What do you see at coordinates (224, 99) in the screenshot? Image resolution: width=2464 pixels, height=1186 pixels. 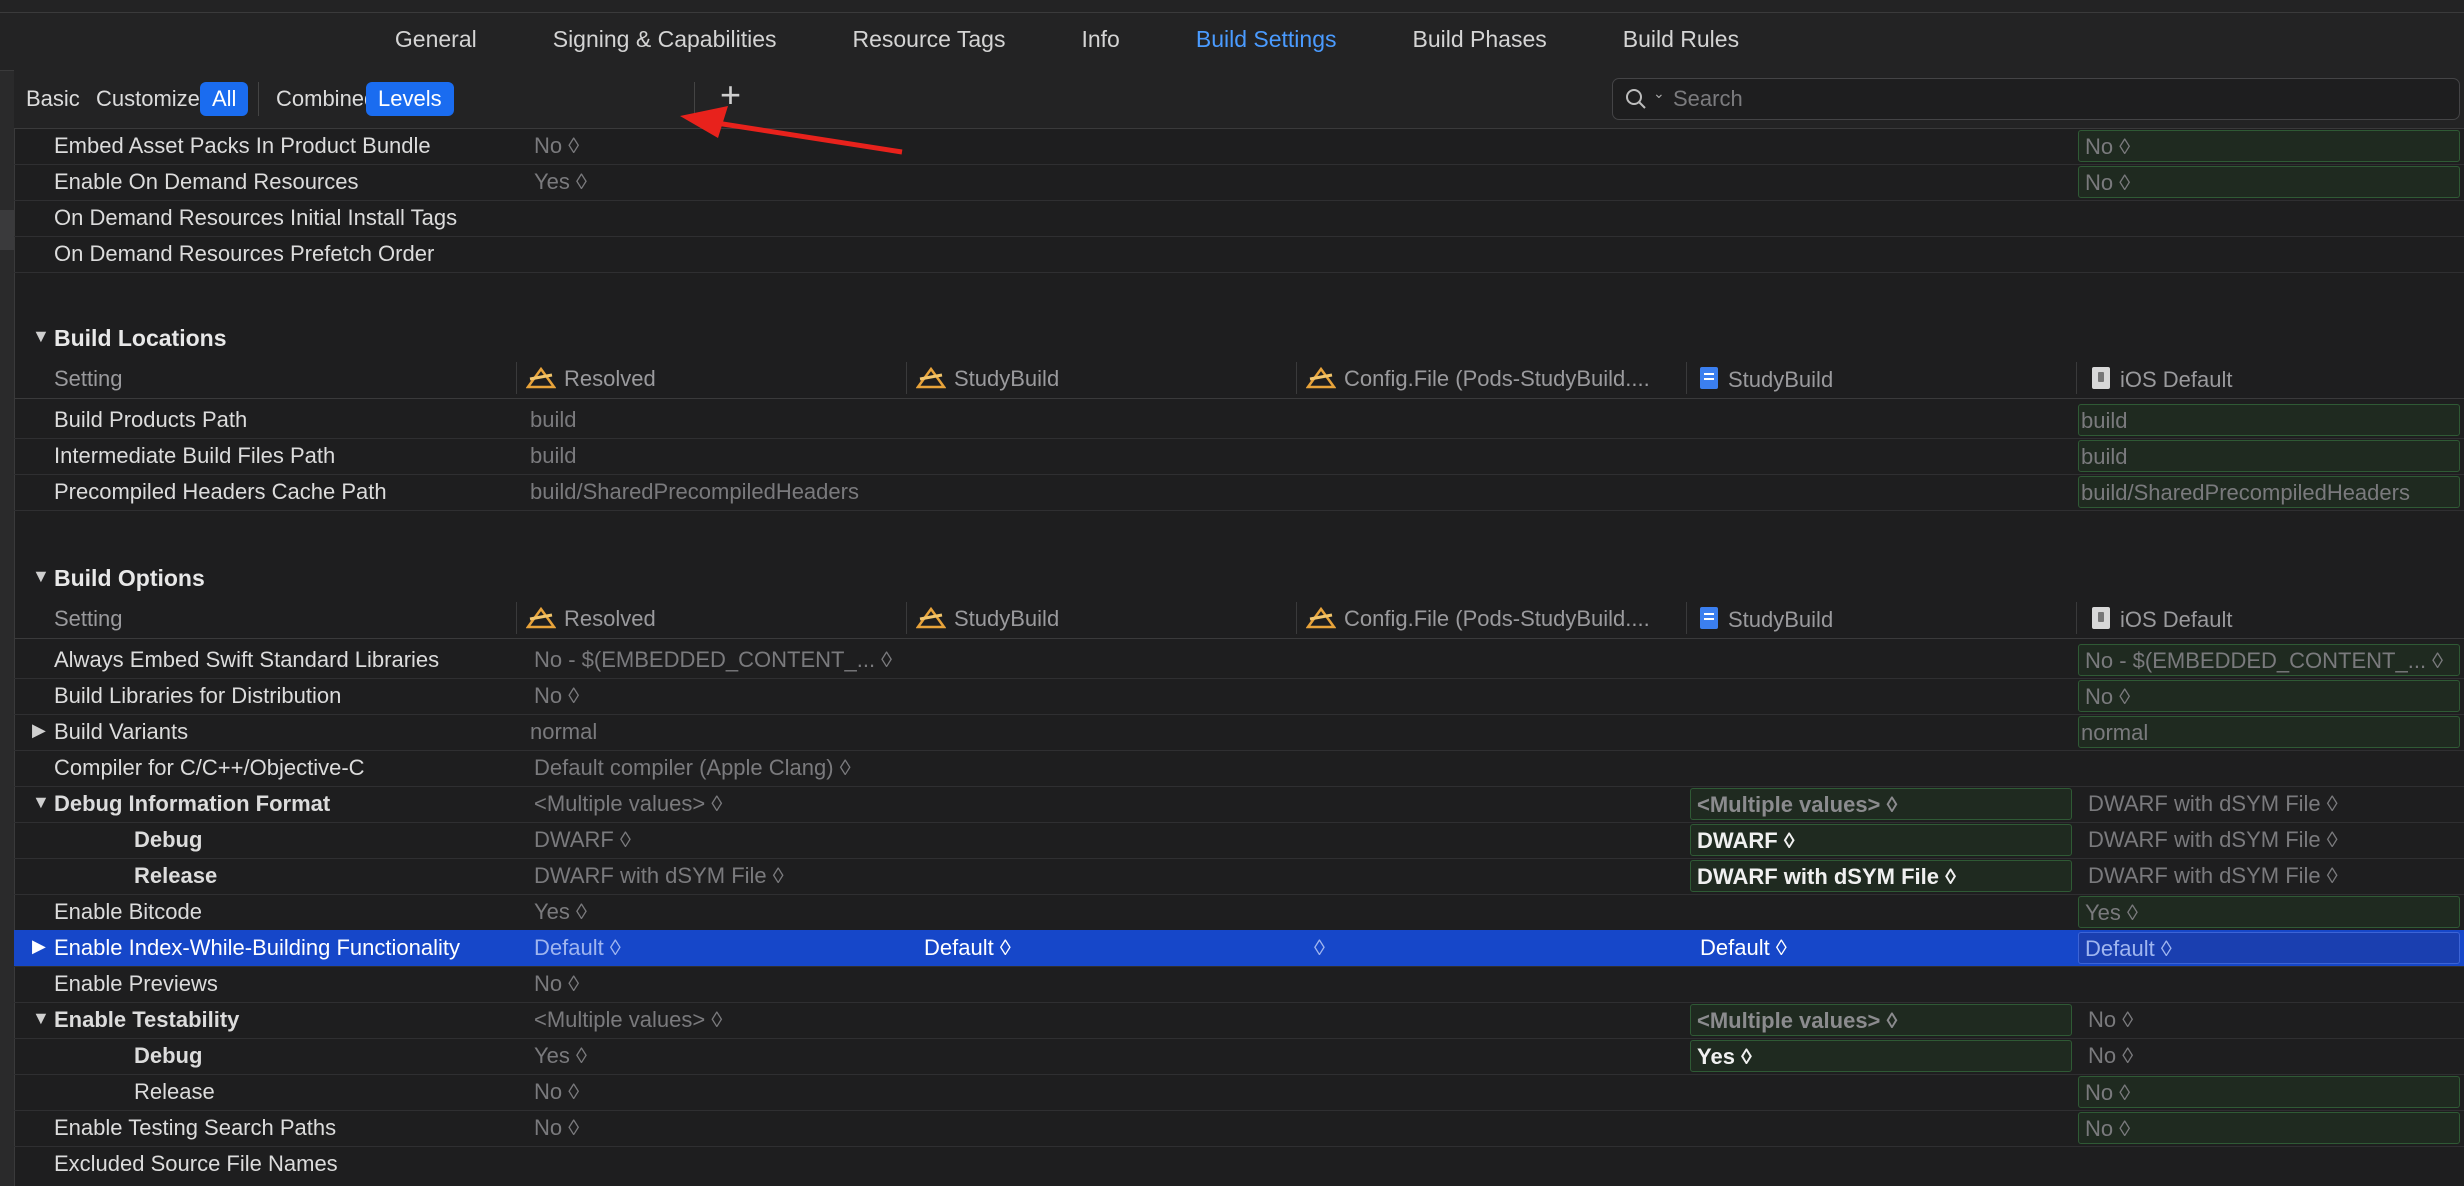 I see `filter-all-button: All` at bounding box center [224, 99].